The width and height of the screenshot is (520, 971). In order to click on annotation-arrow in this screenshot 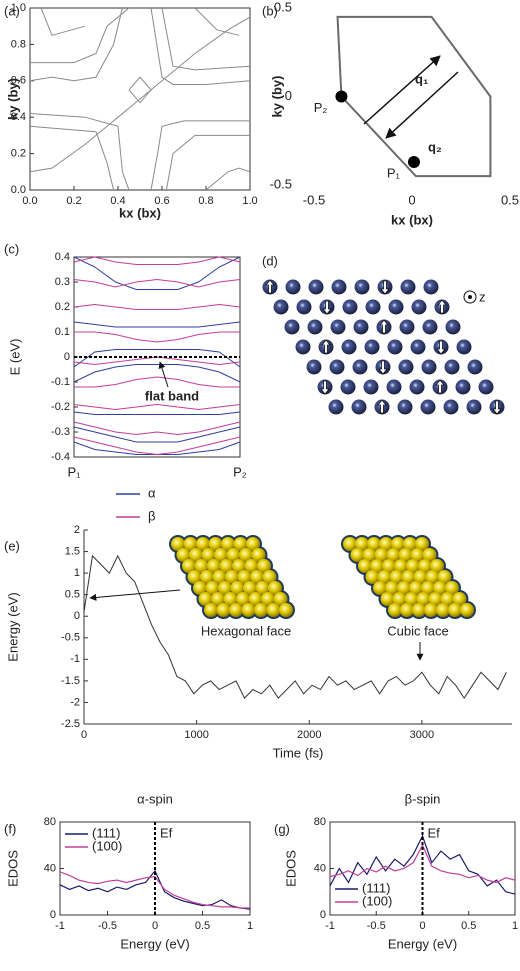, I will do `click(135, 595)`.